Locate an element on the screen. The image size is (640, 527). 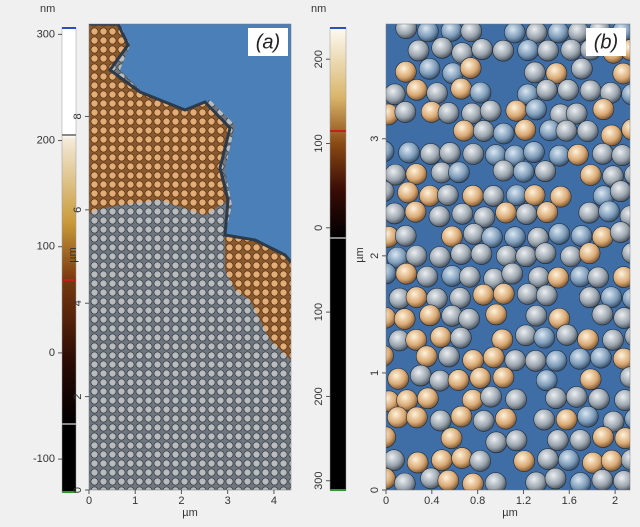
panel-label: (a) is located at coordinates (268, 42).